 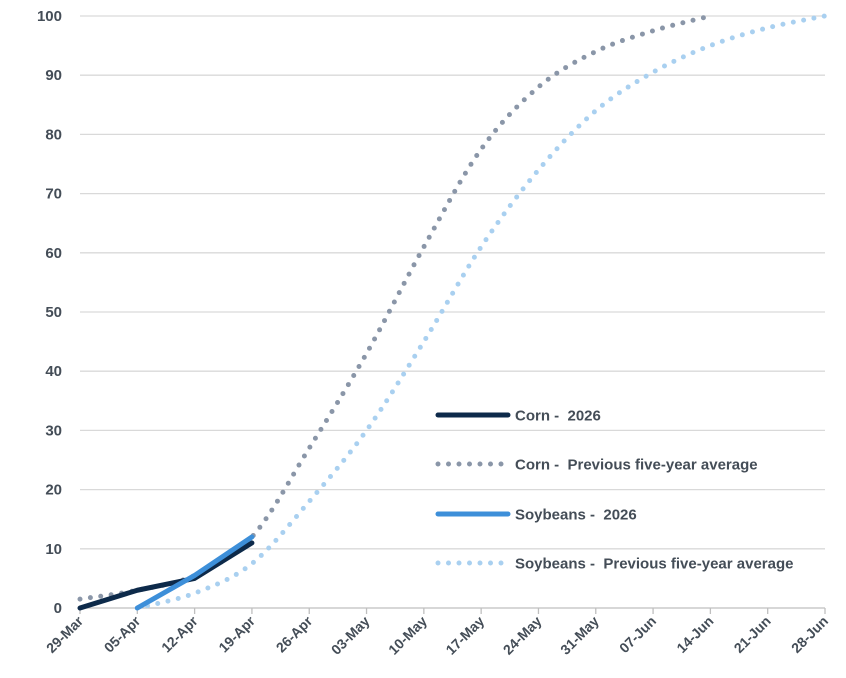 I want to click on y-tick-label-20: 20, so click(x=53, y=490).